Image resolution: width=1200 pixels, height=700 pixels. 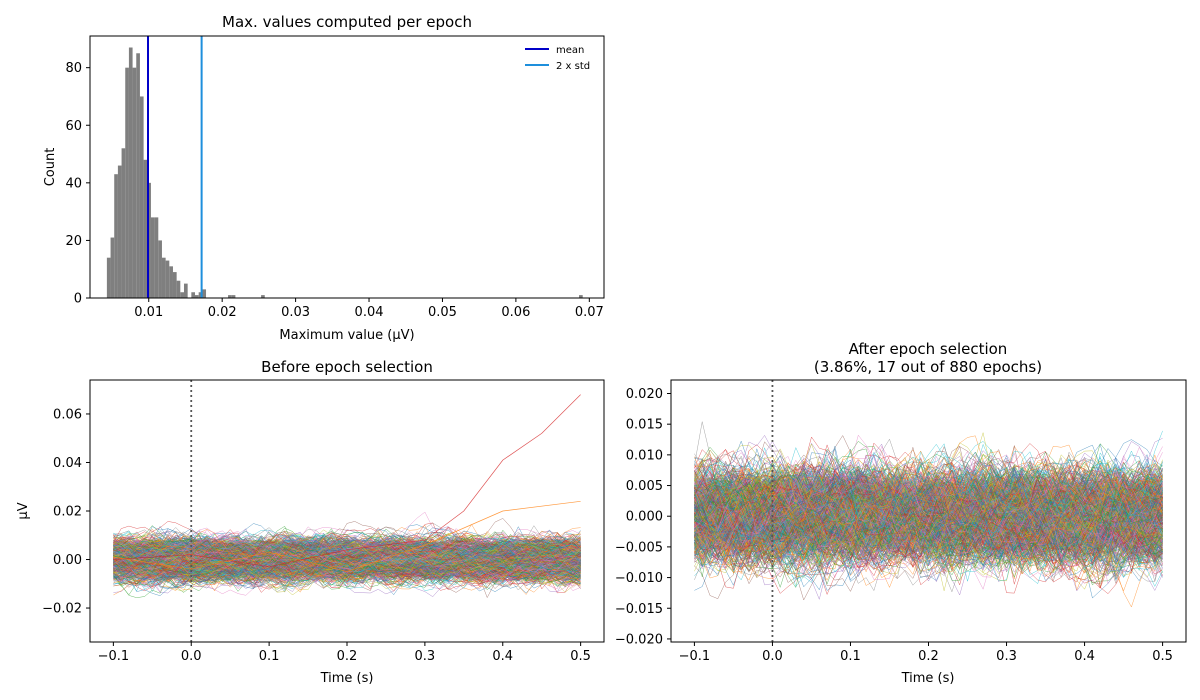 I want to click on histogram-ylabel: Count, so click(x=50, y=167).